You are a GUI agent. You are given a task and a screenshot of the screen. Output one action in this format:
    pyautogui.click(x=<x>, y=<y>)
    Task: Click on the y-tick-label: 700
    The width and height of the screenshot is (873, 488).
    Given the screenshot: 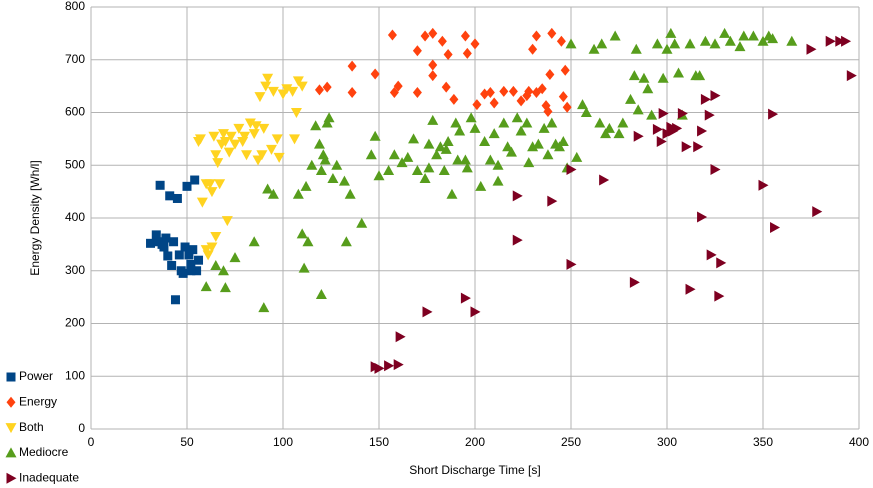 What is the action you would take?
    pyautogui.click(x=75, y=59)
    